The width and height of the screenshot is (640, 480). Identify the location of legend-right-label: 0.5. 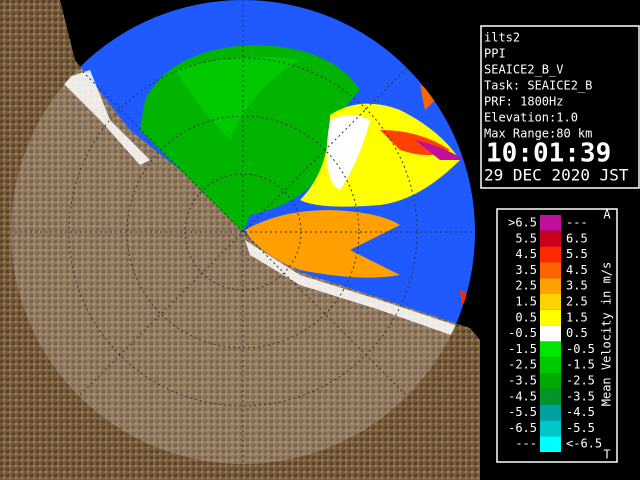
(577, 333).